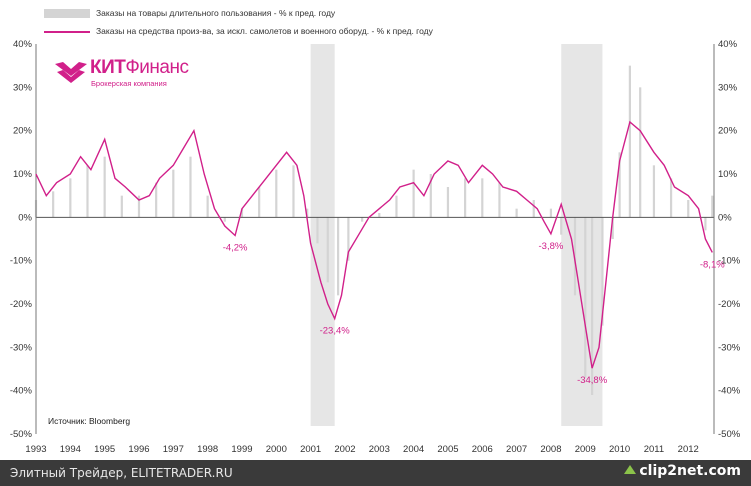 The image size is (751, 486). What do you see at coordinates (70, 449) in the screenshot?
I see `xtick-1994: 1994` at bounding box center [70, 449].